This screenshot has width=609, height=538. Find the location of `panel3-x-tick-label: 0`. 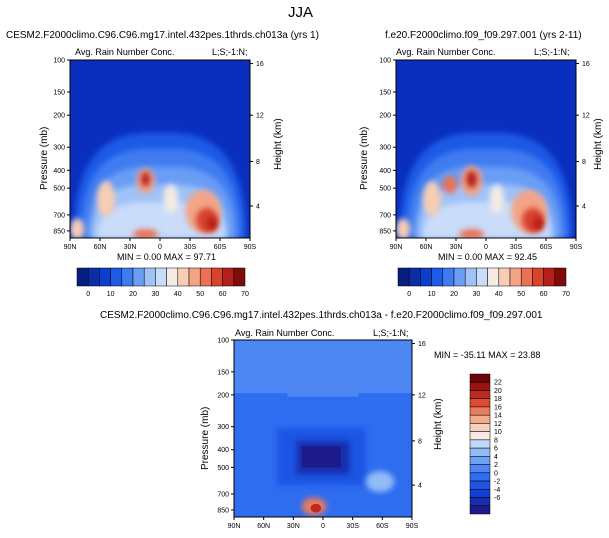

panel3-x-tick-label: 0 is located at coordinates (323, 526).